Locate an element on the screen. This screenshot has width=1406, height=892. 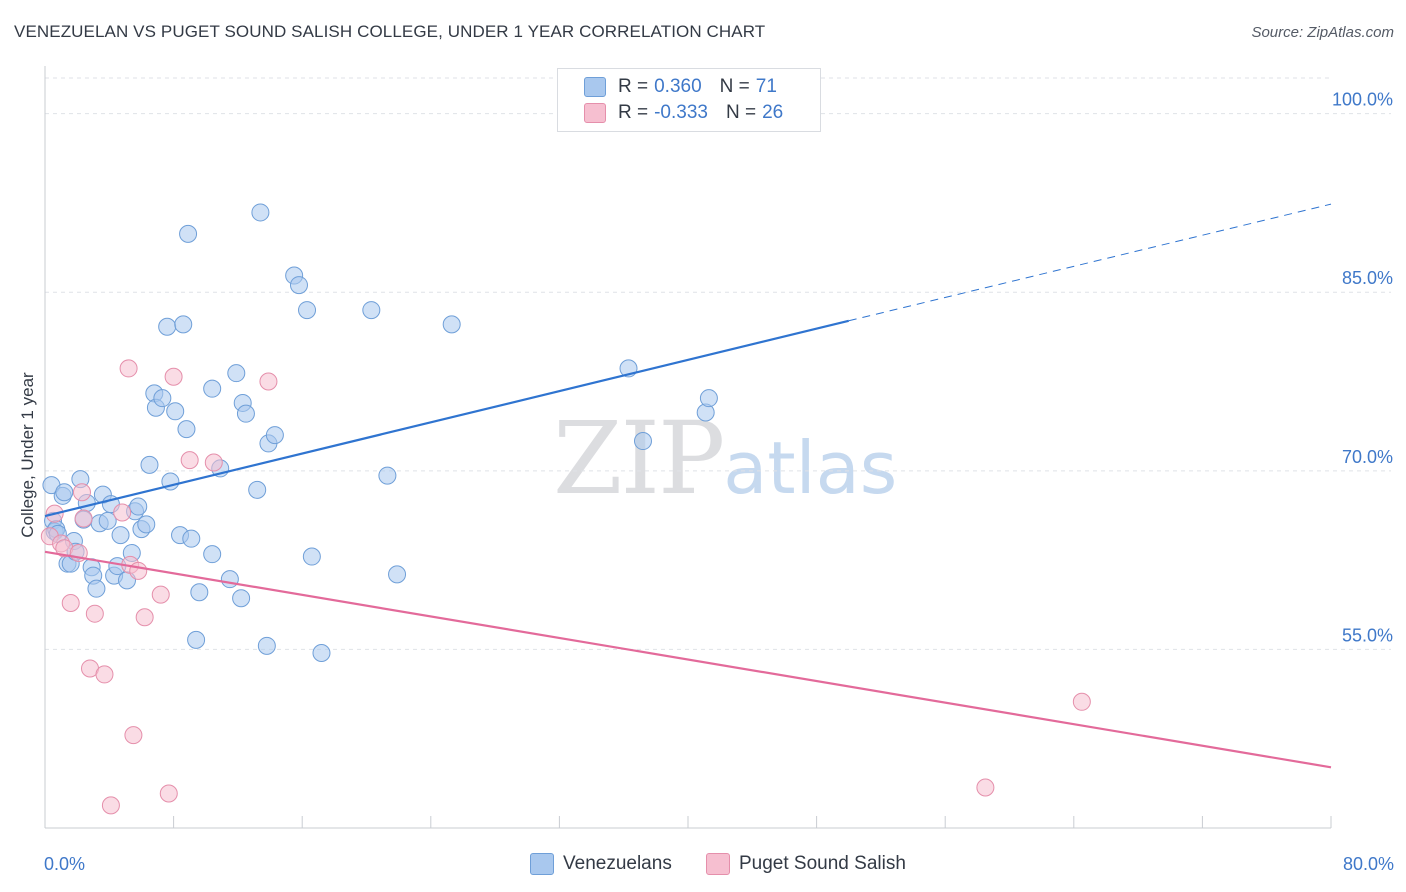
legend-row-venezuelans: R = 0.360 N = 71 is located at coordinates (680, 87).